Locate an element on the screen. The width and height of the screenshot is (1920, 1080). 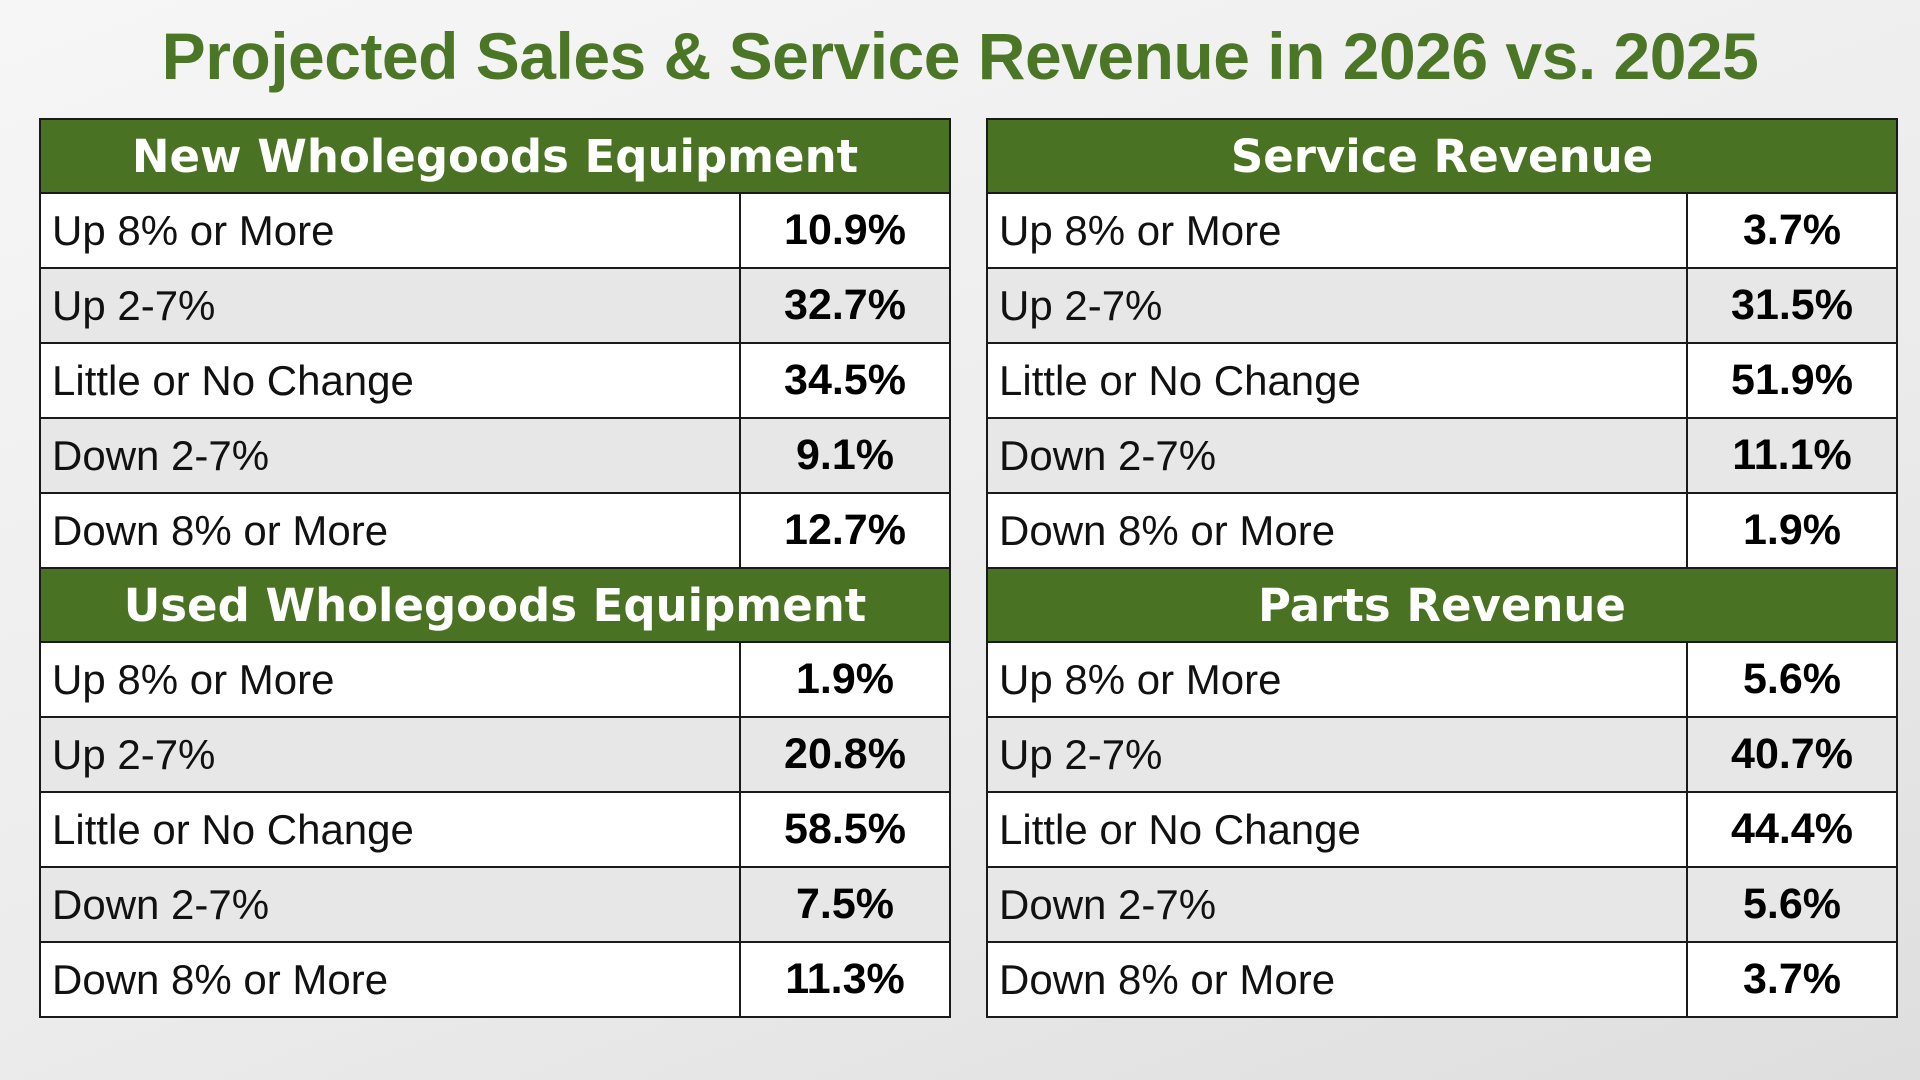
table-row: Up 8% or More 5.6% is located at coordinates (1442, 680).